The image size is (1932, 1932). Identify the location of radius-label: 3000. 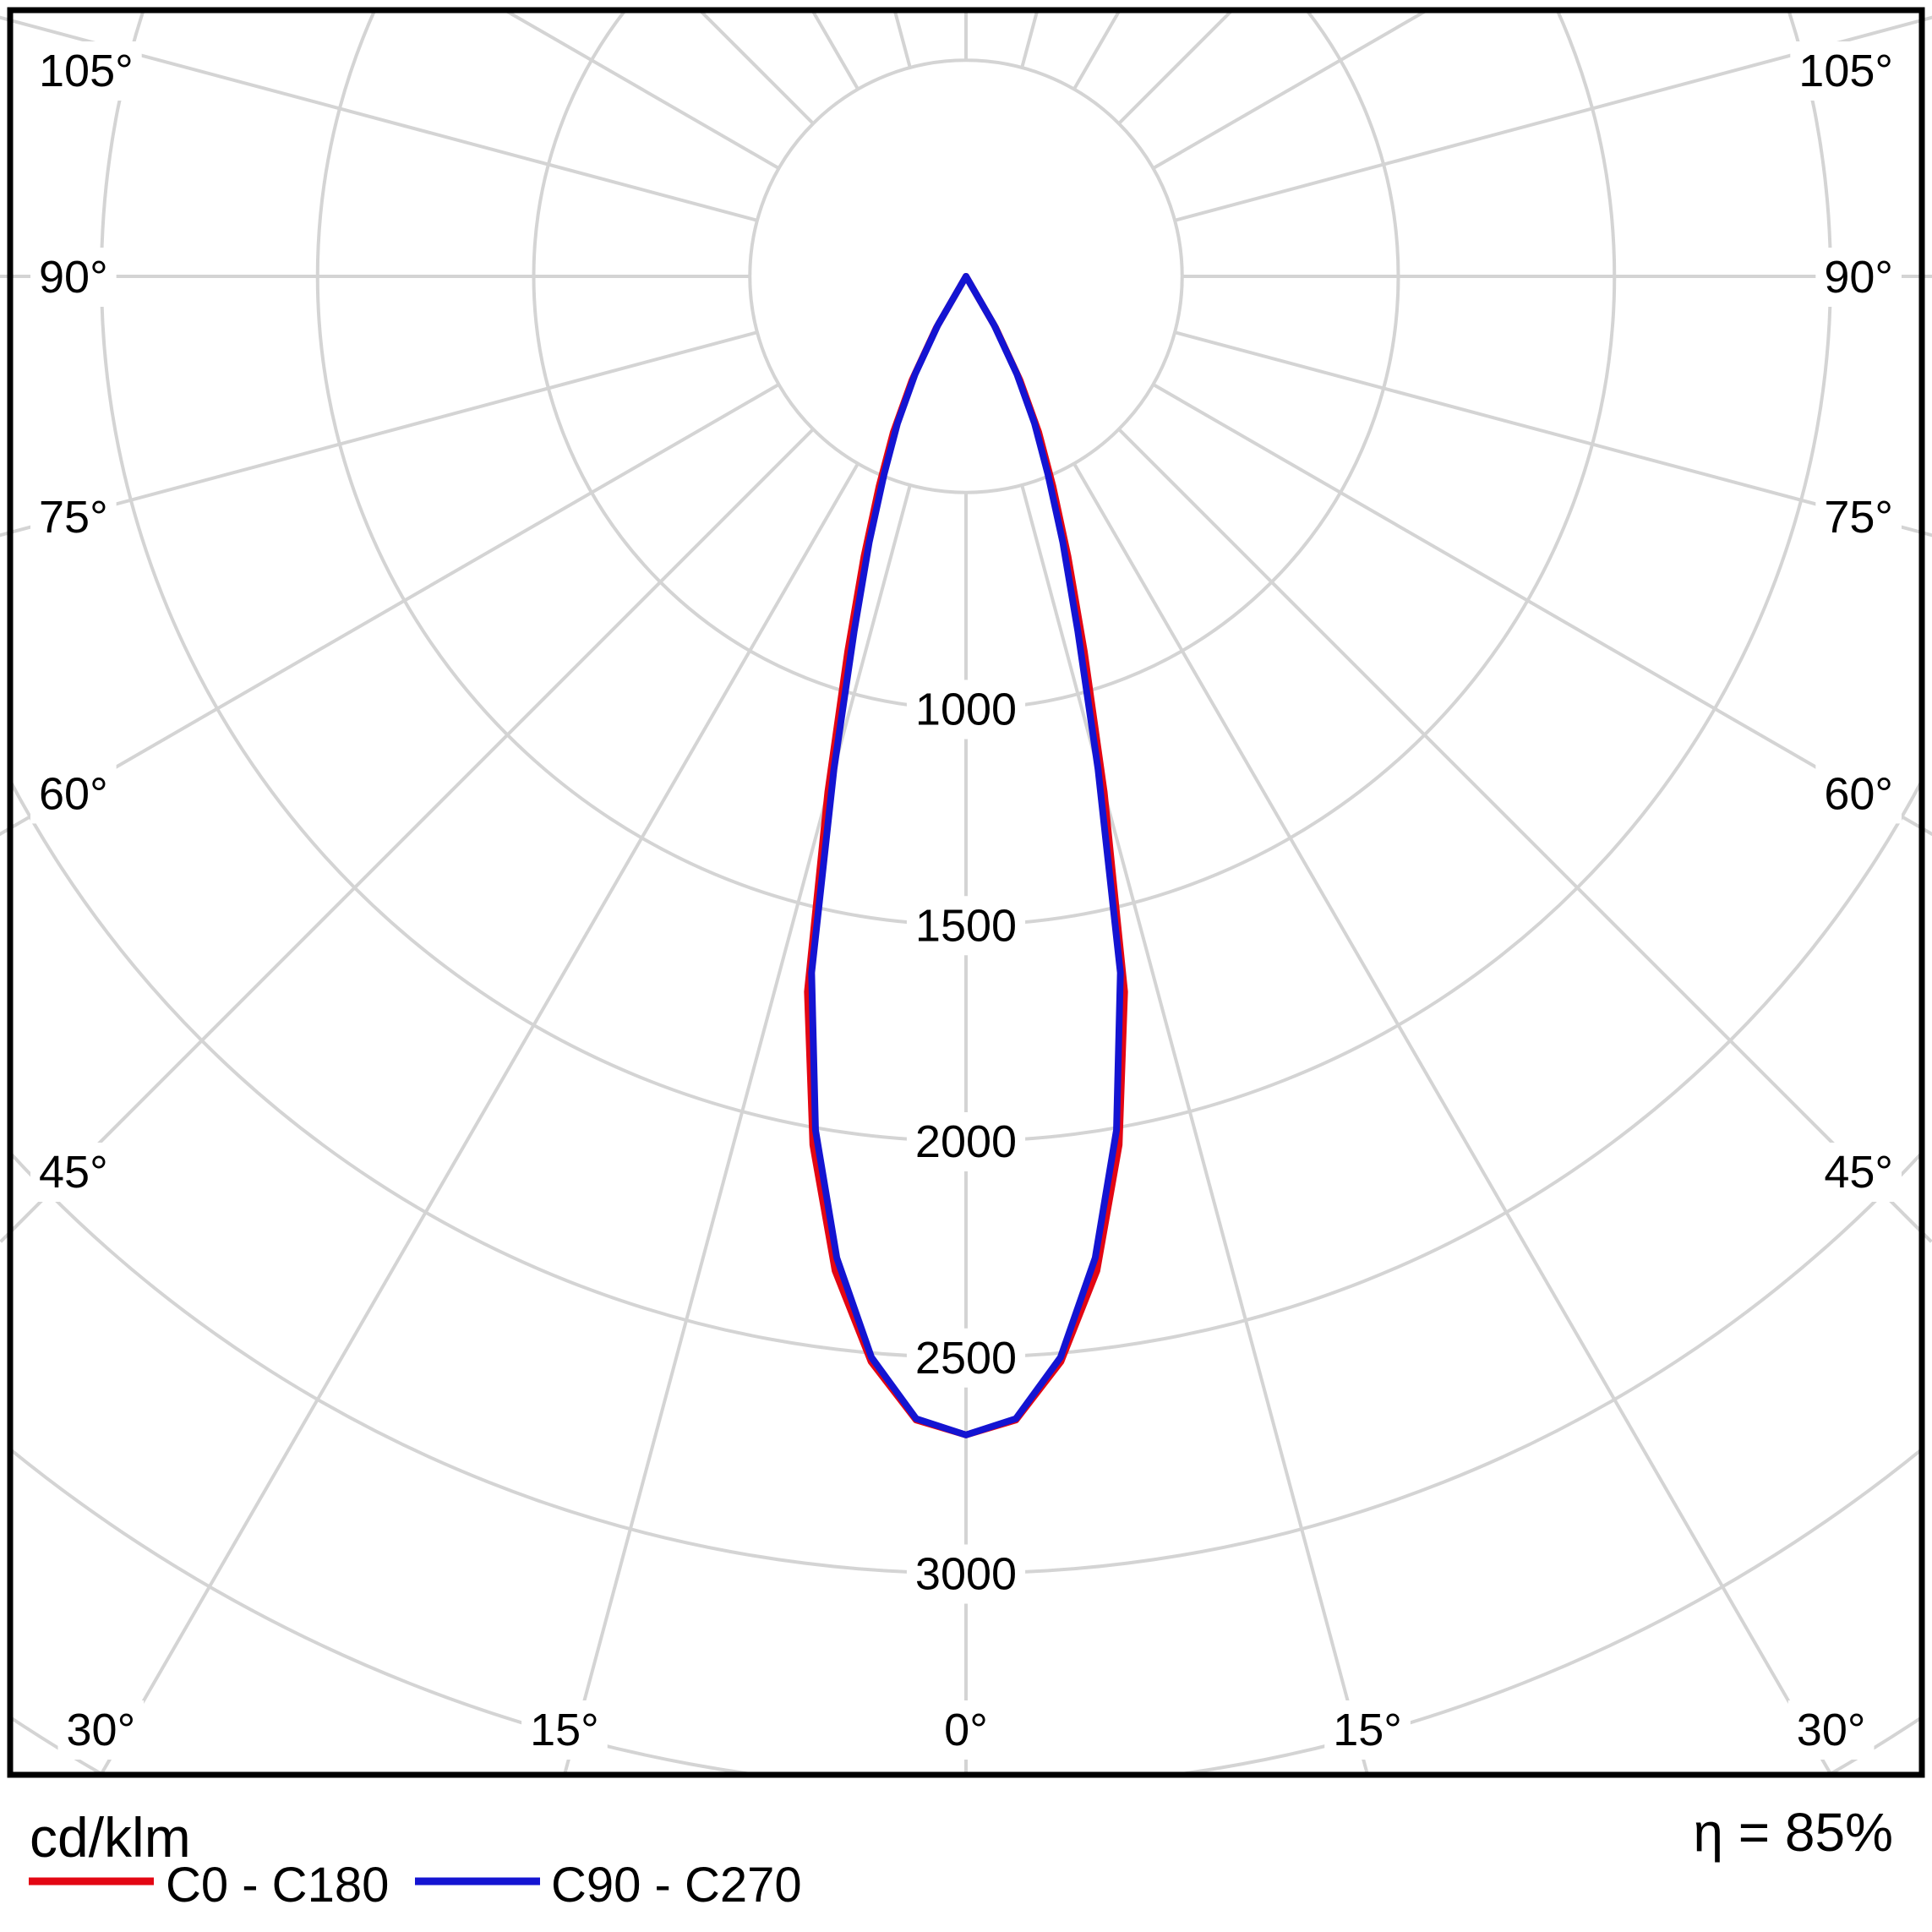
(966, 1574).